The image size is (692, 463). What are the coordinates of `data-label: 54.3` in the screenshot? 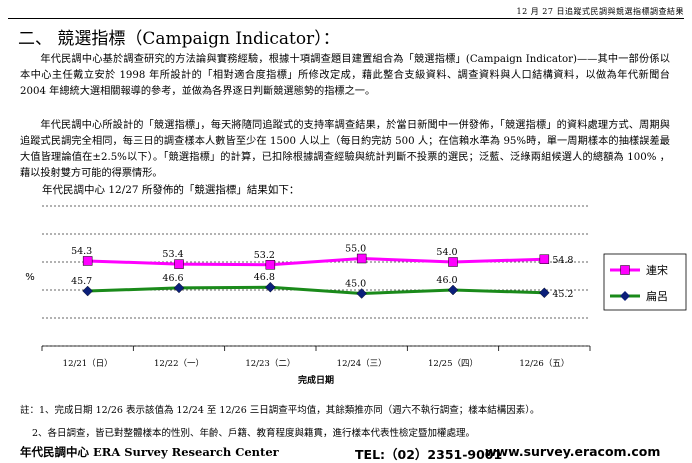 It's located at (81, 251).